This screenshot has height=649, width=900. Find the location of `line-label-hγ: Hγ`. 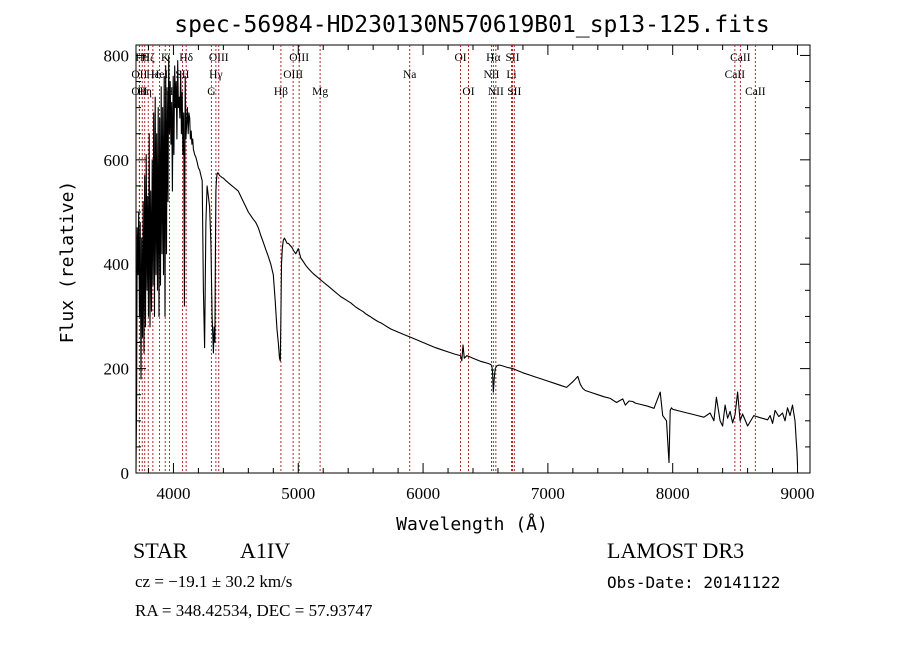

line-label-hγ: Hγ is located at coordinates (215, 75).